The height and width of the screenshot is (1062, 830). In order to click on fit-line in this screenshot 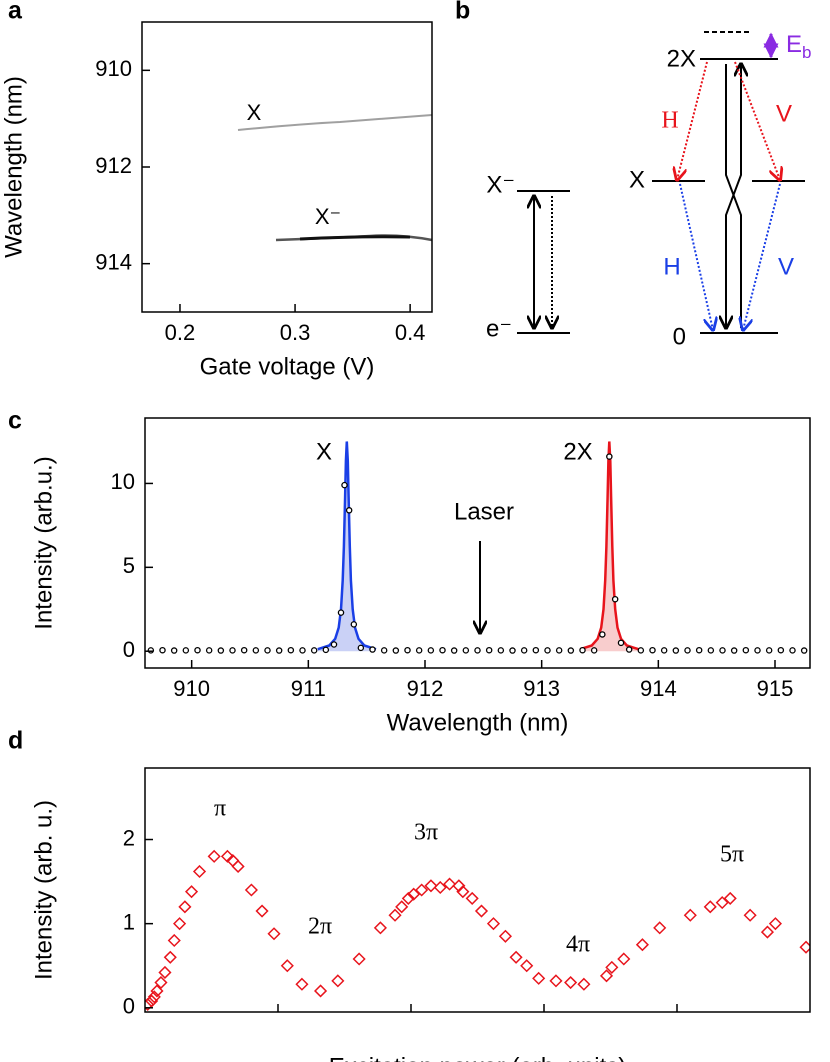, I will do `click(609, 546)`.